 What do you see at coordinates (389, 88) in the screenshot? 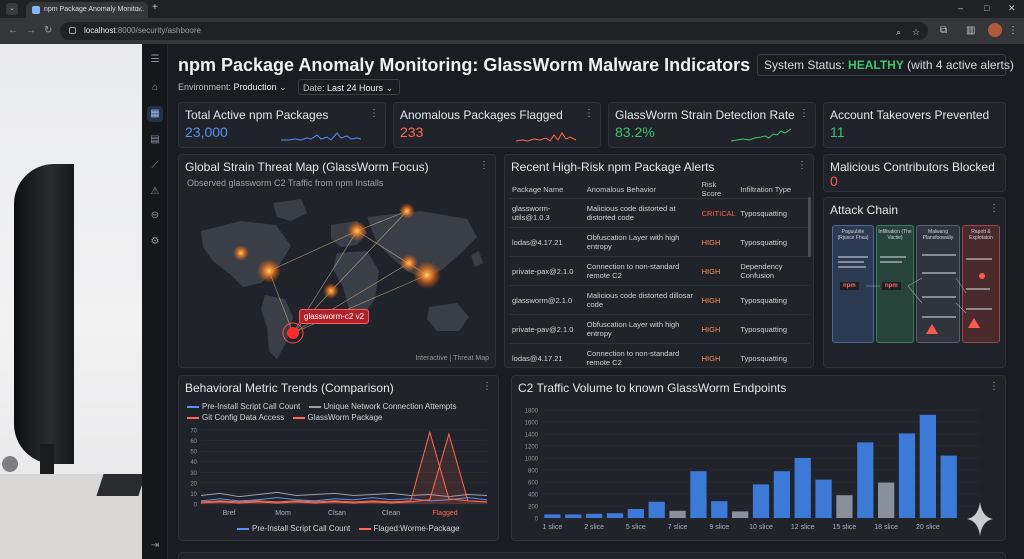
I see `chevron-down-icon: ⌄` at bounding box center [389, 88].